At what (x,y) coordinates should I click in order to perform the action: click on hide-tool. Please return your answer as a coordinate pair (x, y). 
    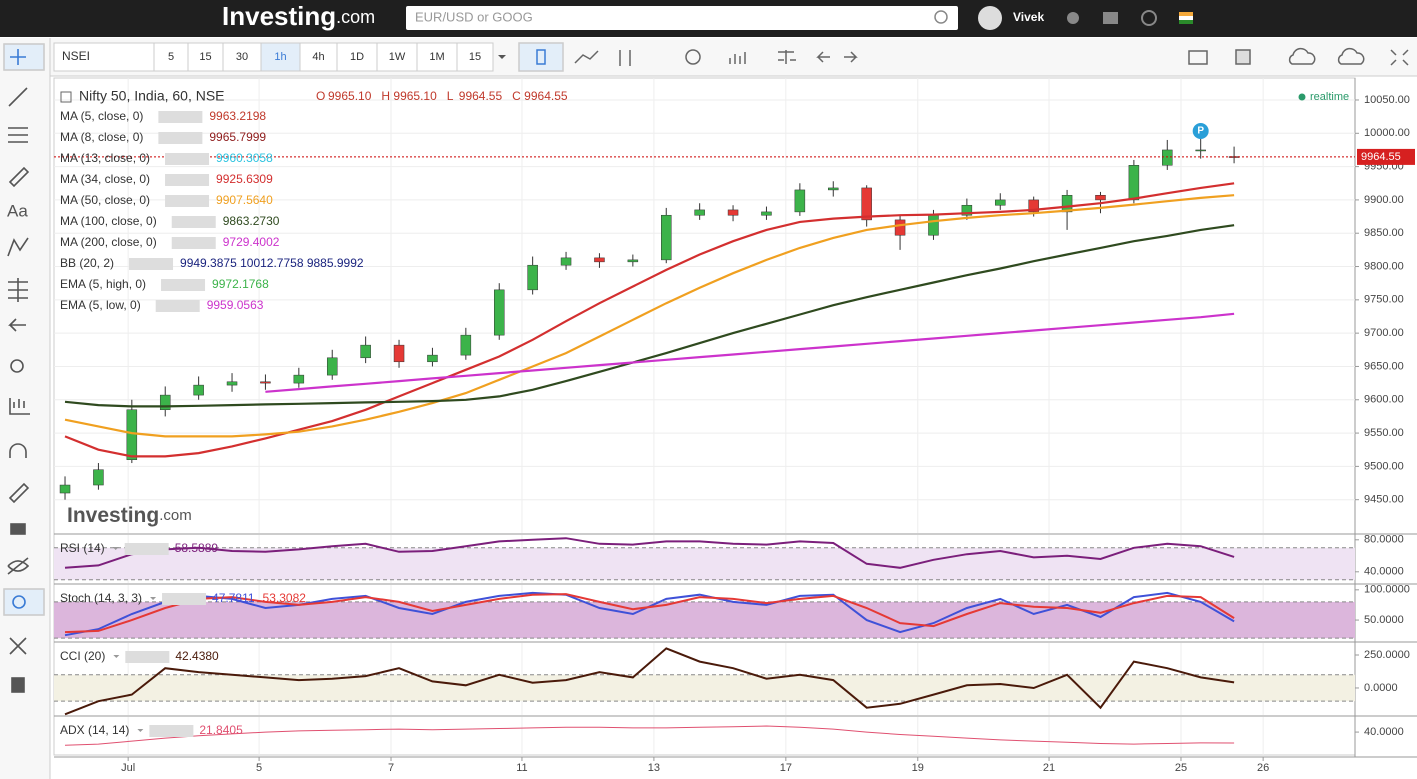
    Looking at the image, I should click on (18, 566).